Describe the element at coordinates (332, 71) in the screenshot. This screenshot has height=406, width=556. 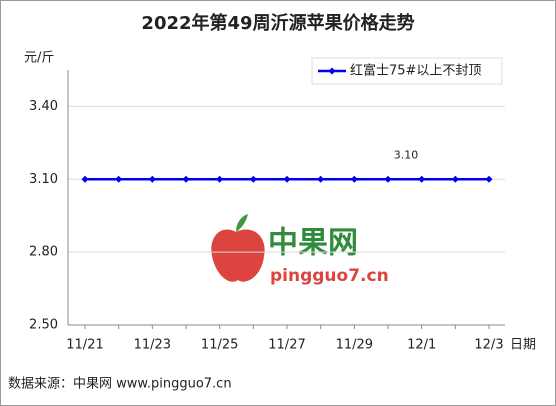
I see `legend-marker` at that location.